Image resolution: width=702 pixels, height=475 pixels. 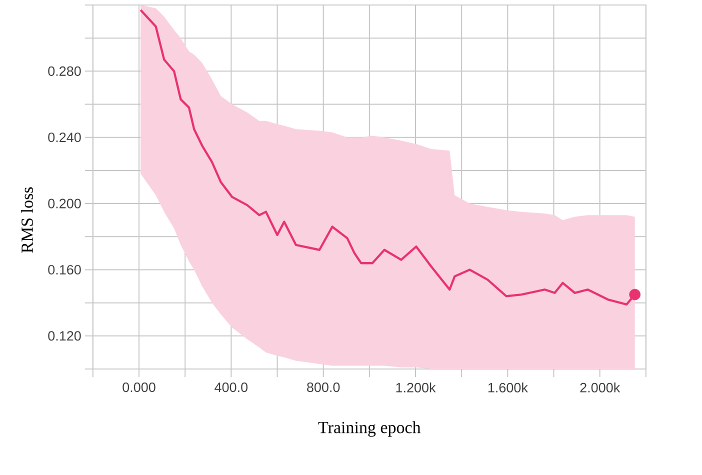 What do you see at coordinates (64, 203) in the screenshot?
I see `y-tick-label: 0.200` at bounding box center [64, 203].